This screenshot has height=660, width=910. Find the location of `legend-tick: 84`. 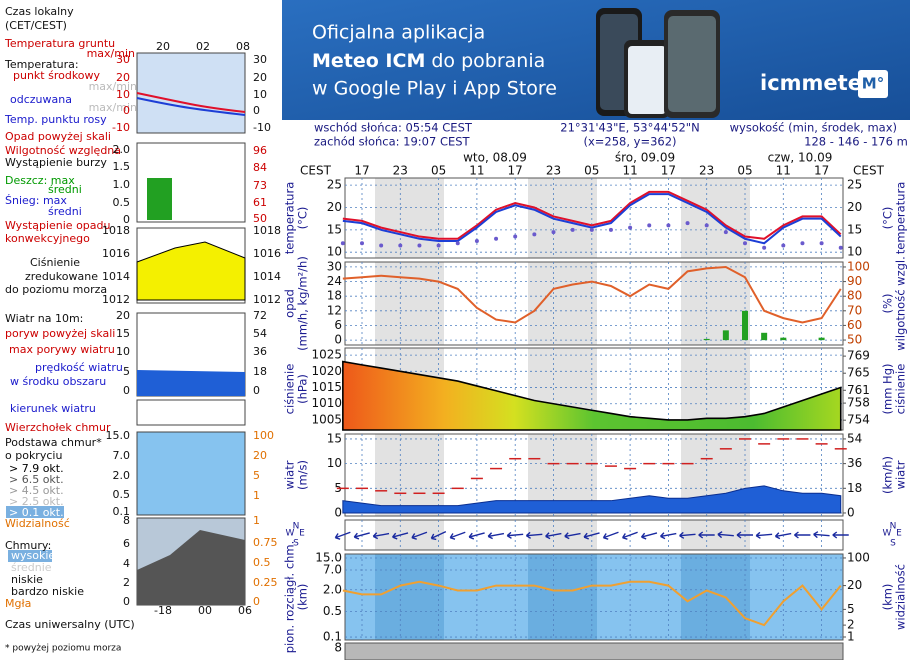

legend-tick: 84 is located at coordinates (260, 167).